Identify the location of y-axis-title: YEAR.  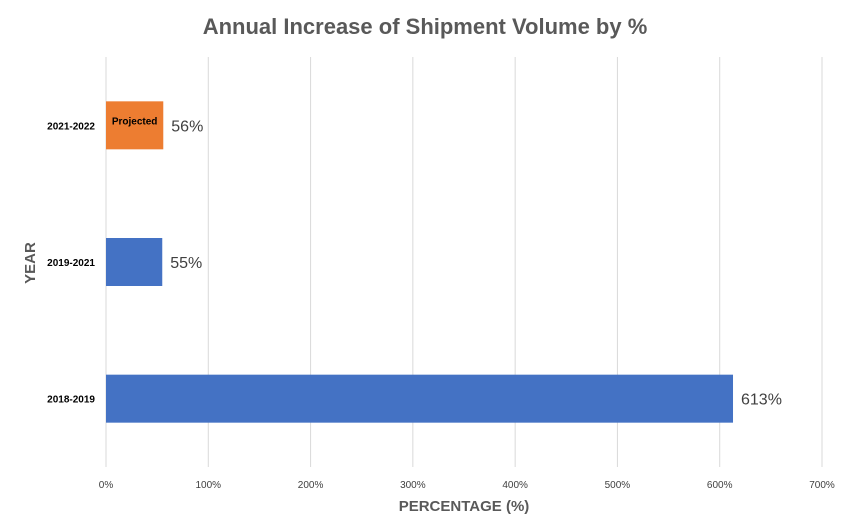
(30, 263).